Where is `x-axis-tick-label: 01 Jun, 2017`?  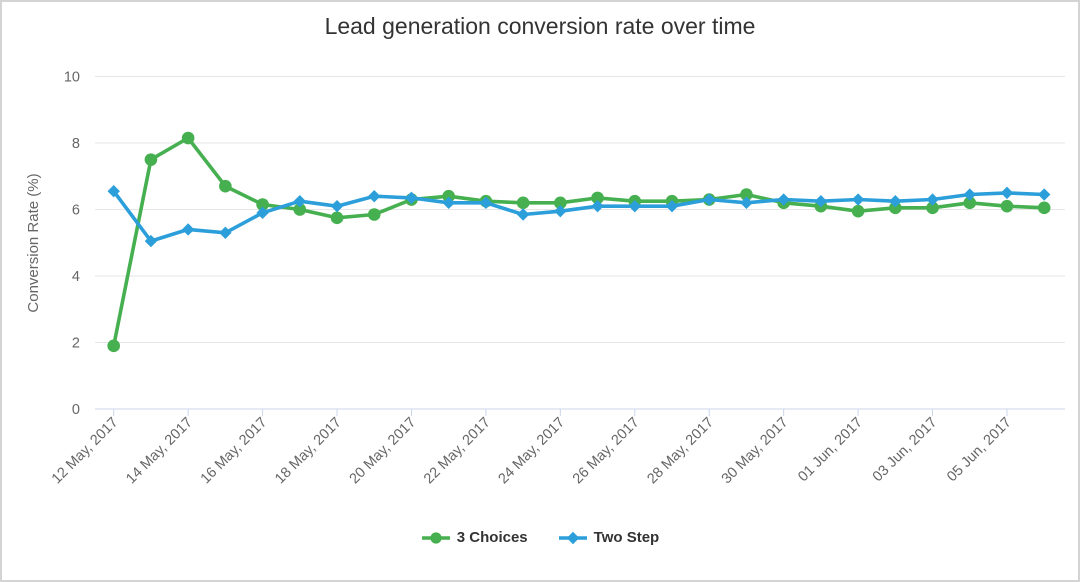
x-axis-tick-label: 01 Jun, 2017 is located at coordinates (830, 450).